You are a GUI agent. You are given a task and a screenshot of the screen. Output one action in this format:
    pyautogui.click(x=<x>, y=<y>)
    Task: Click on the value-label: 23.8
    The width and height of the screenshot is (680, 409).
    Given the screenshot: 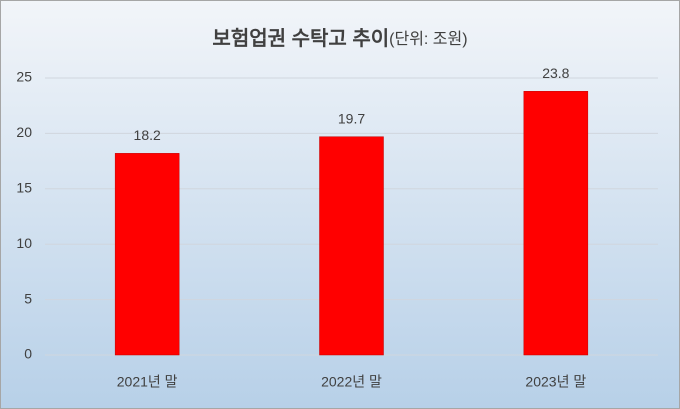 What is the action you would take?
    pyautogui.click(x=555, y=73)
    